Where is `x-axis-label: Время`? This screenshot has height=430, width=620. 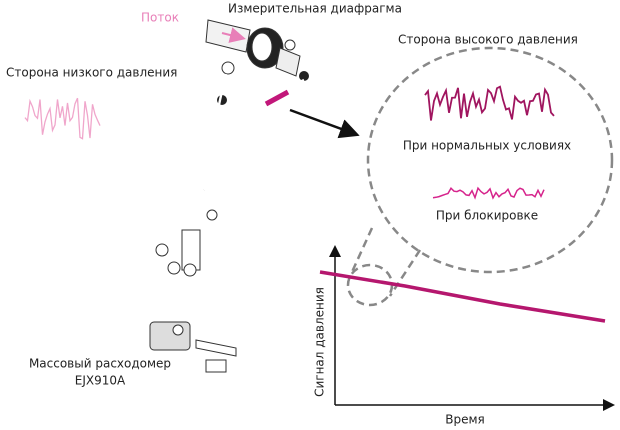 x-axis-label: Время is located at coordinates (465, 420).